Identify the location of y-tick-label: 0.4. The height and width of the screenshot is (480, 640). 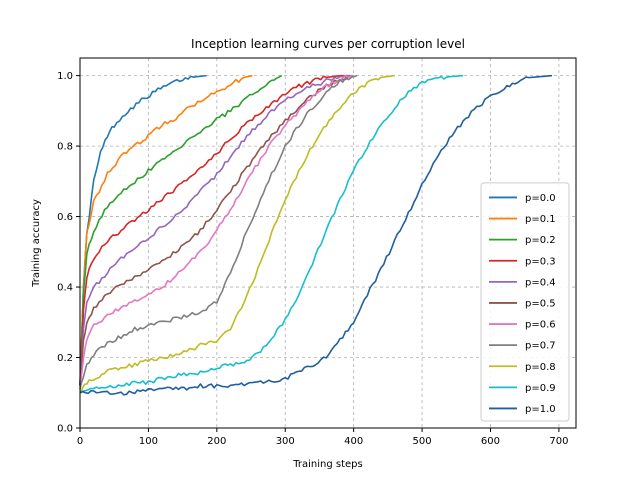
(65, 288).